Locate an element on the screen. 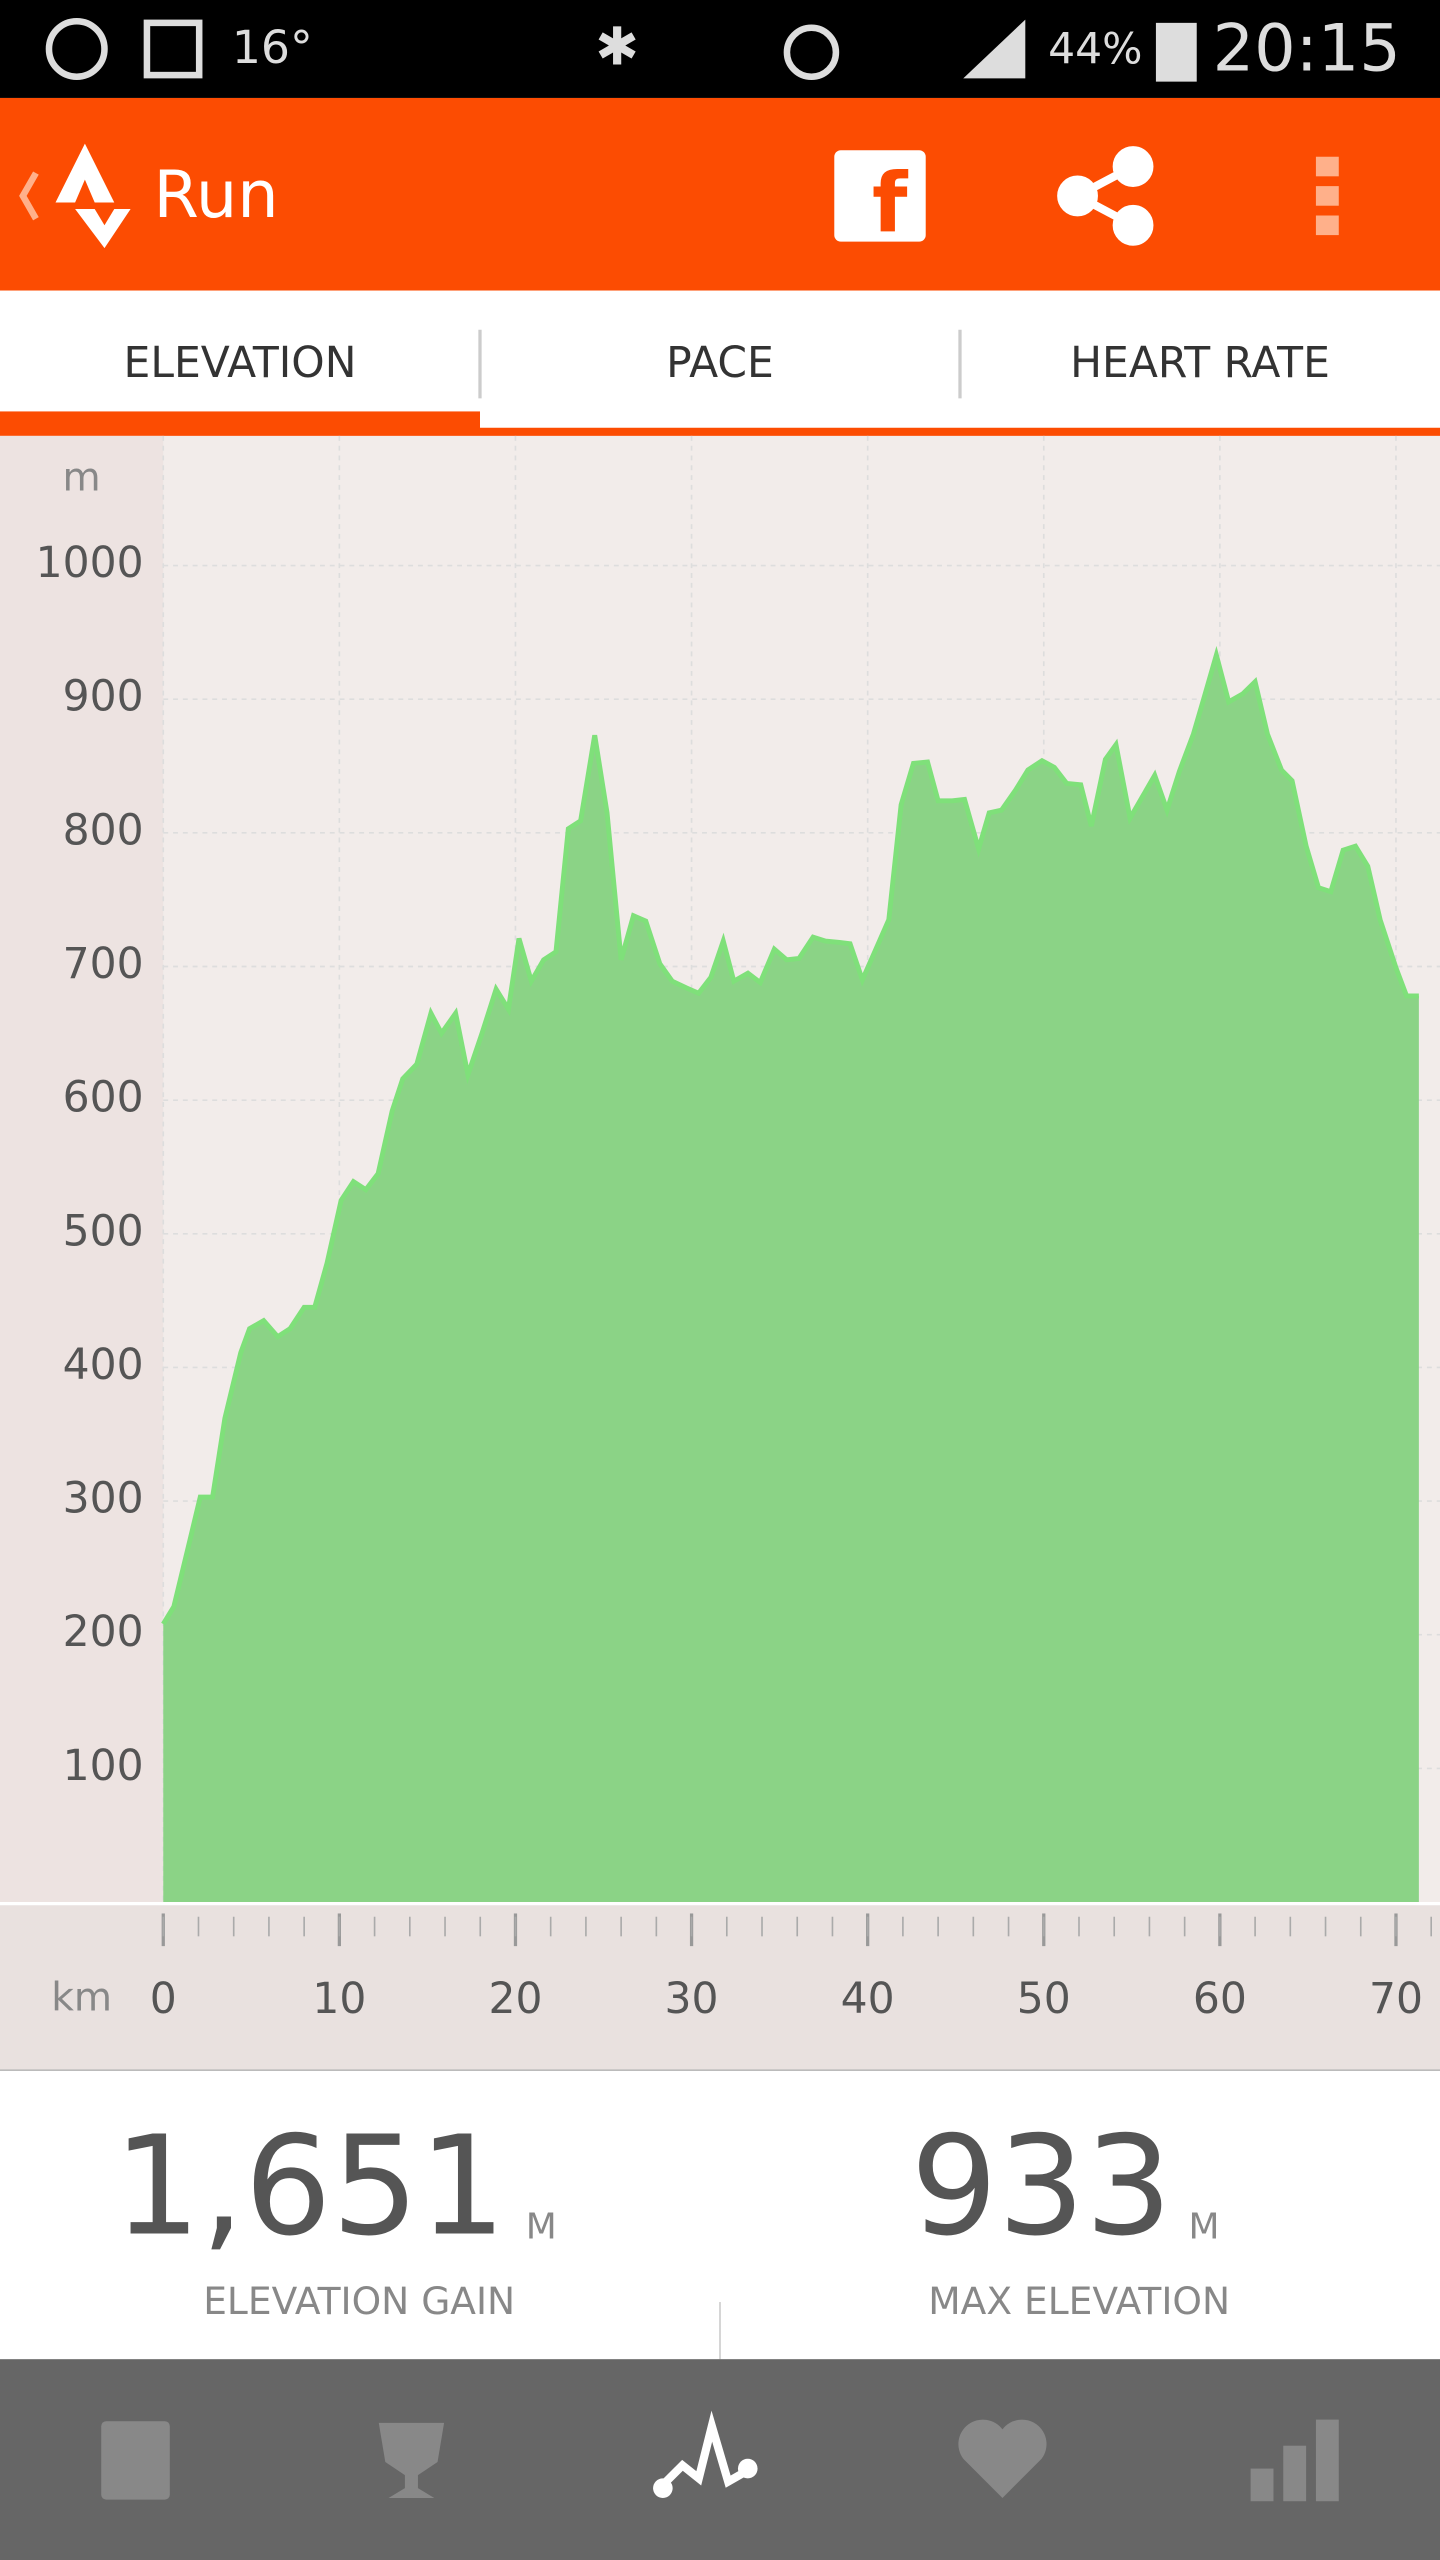 This screenshot has width=1440, height=2560. x-tick-label: 40 is located at coordinates (868, 1999).